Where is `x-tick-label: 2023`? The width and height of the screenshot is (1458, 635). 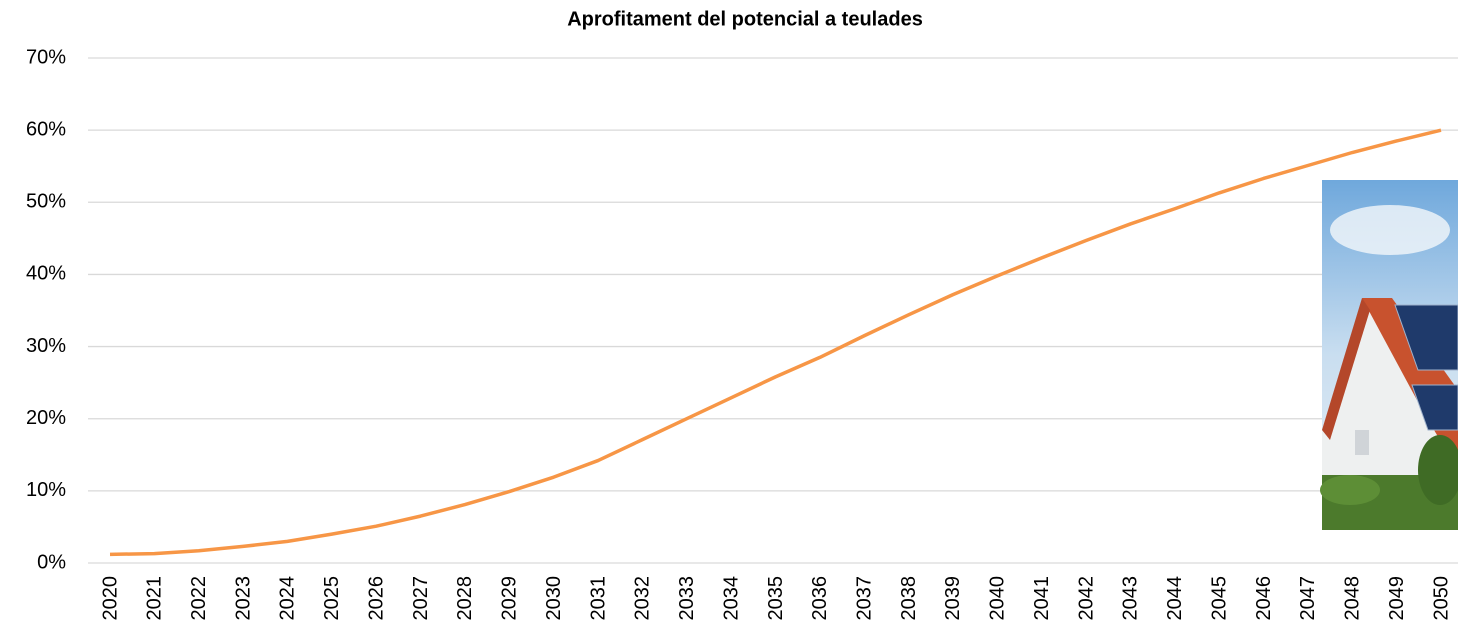 x-tick-label: 2023 is located at coordinates (243, 598).